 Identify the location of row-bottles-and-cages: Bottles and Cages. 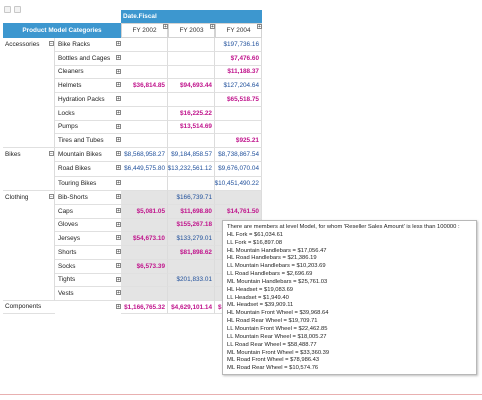
(88, 59).